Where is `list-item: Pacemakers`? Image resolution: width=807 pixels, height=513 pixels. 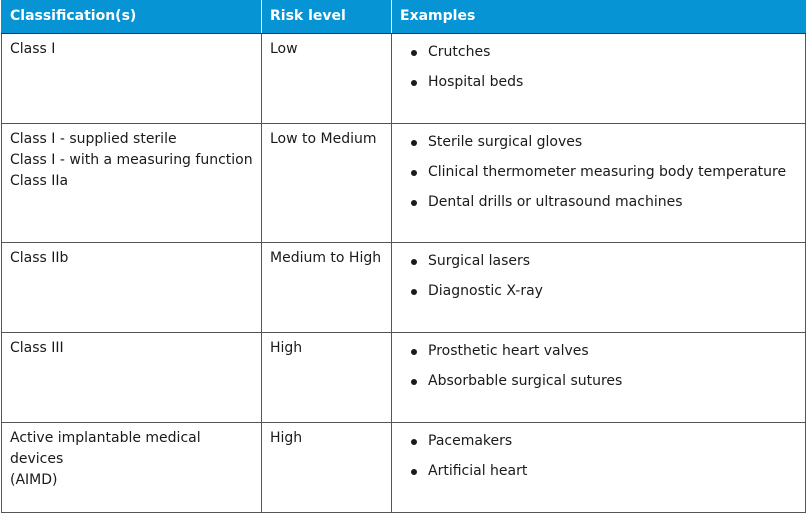
list-item: Pacemakers is located at coordinates (603, 446).